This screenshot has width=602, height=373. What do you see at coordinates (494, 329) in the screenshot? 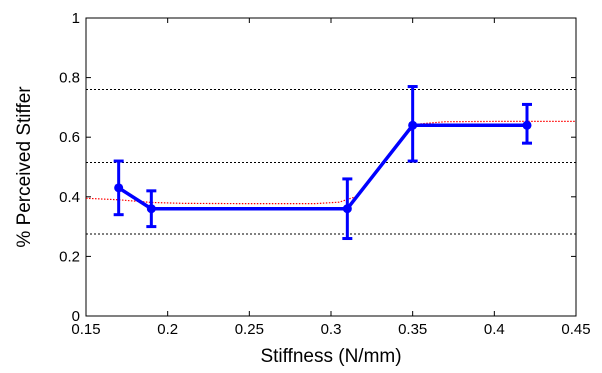
I see `x-tick-label: 0.4` at bounding box center [494, 329].